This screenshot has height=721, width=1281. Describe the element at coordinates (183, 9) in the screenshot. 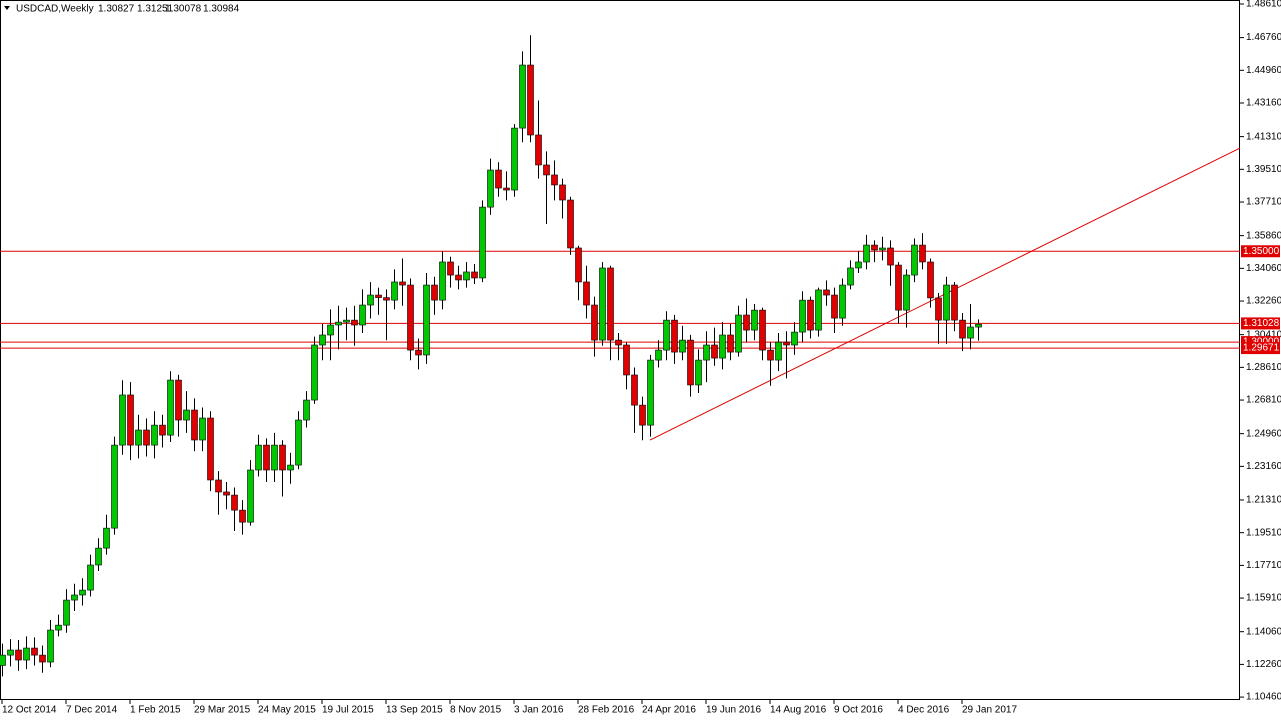

I see `low-value: 1.30078` at that location.